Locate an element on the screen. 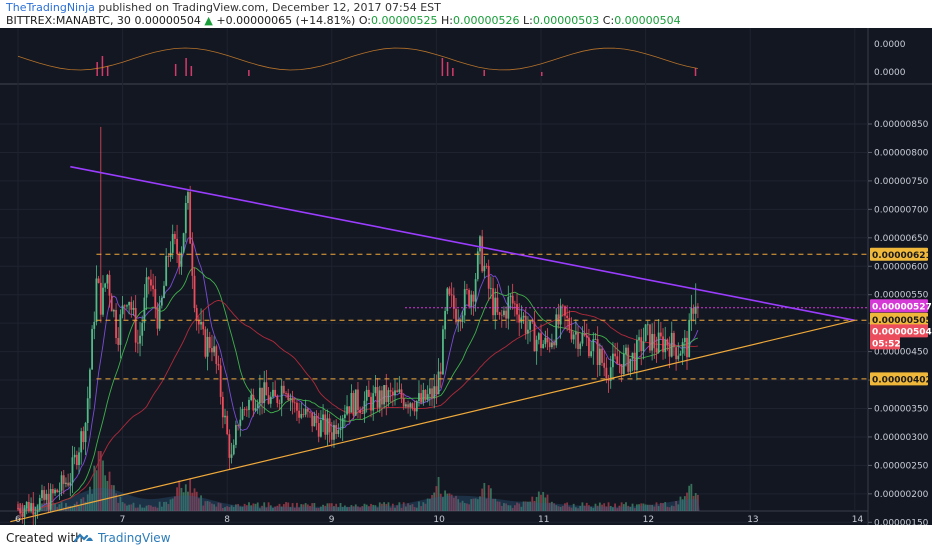 This screenshot has width=932, height=550. indicator-spike is located at coordinates (97, 69).